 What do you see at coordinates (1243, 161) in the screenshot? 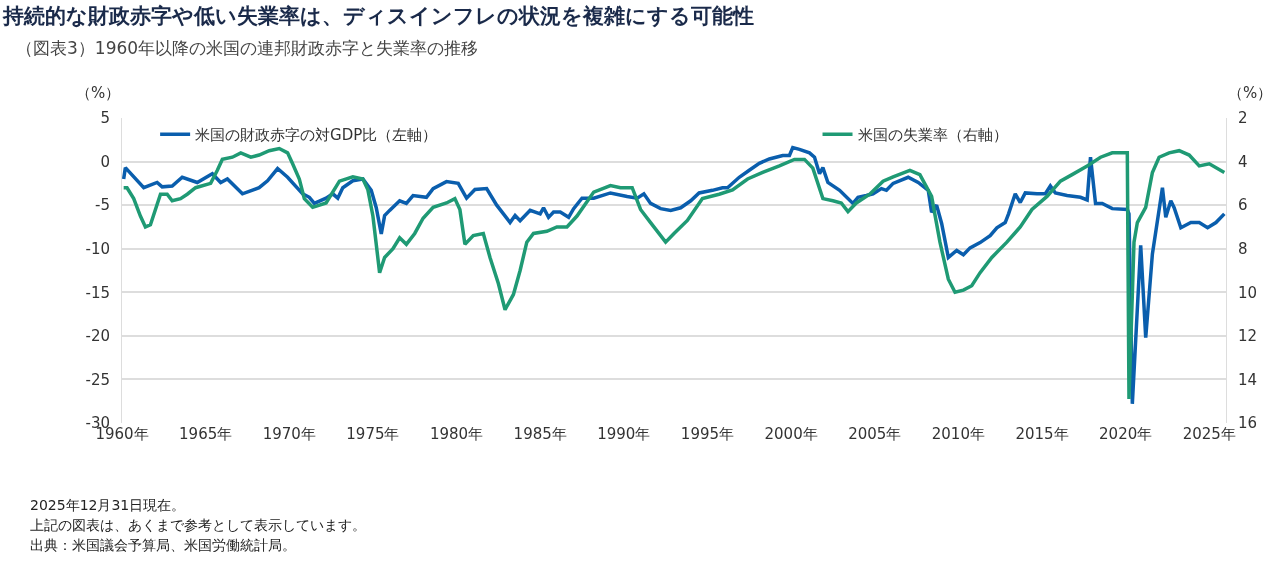
I see `y2-tick-label: 4` at bounding box center [1243, 161].